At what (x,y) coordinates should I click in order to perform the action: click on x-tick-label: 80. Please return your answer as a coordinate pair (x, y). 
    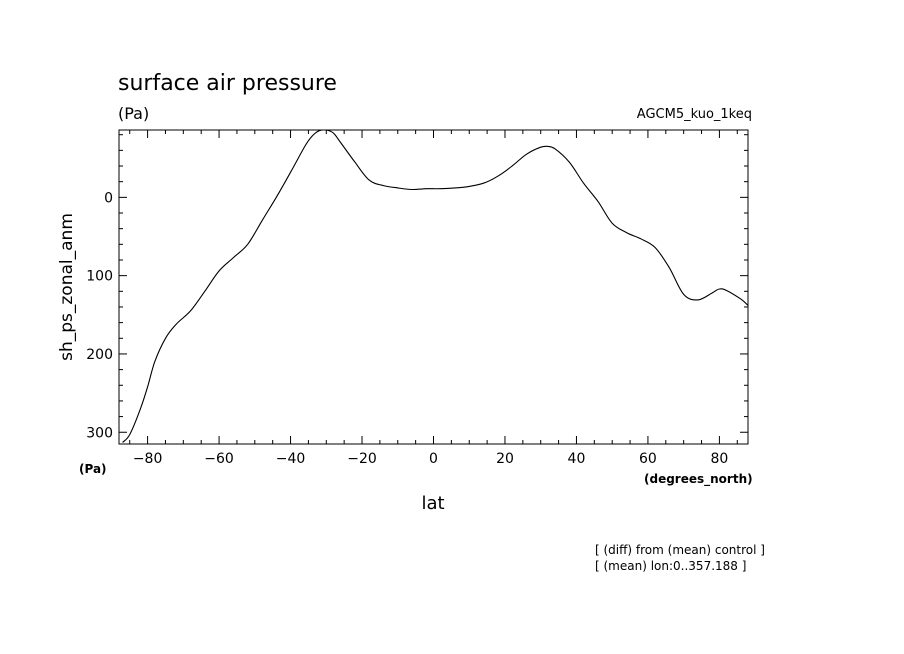
    Looking at the image, I should click on (719, 459).